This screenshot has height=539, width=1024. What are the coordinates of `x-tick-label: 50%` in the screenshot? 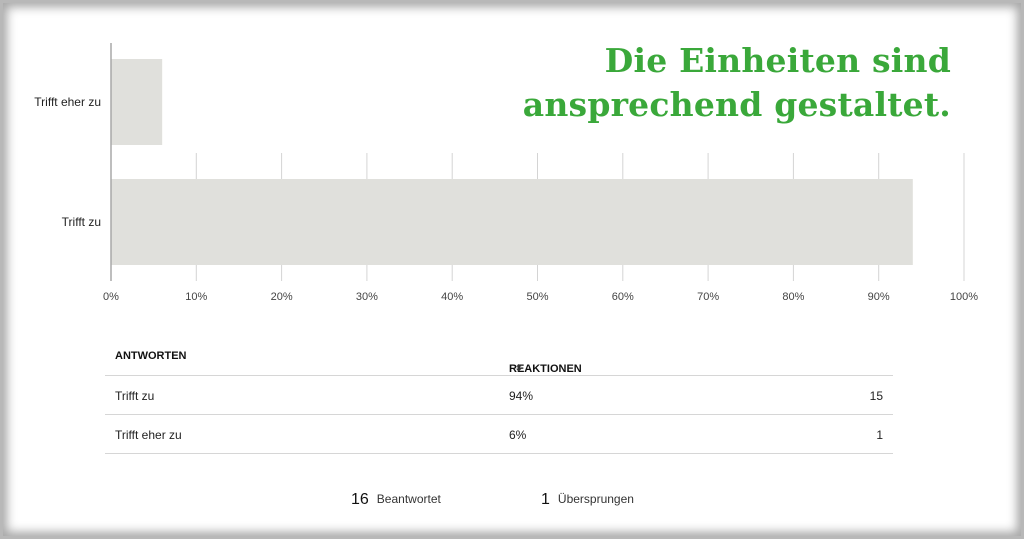 It's located at (537, 297).